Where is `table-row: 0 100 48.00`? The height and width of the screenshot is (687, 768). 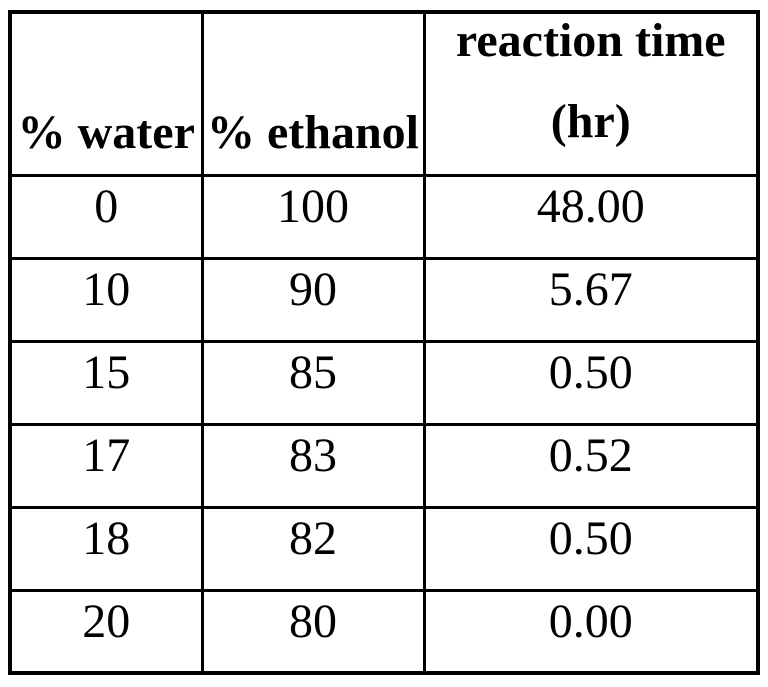 table-row: 0 100 48.00 is located at coordinates (384, 216).